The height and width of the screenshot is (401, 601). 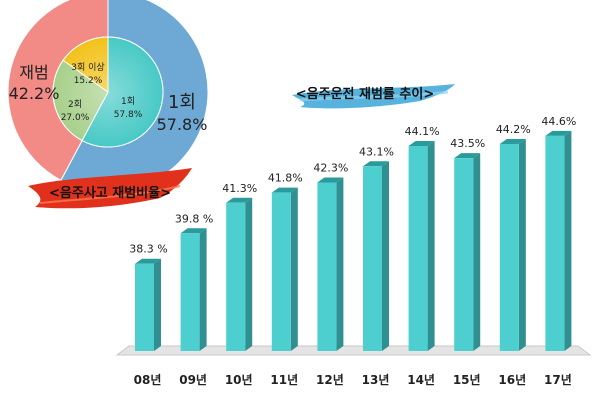 What do you see at coordinates (148, 380) in the screenshot?
I see `category-label: 08년` at bounding box center [148, 380].